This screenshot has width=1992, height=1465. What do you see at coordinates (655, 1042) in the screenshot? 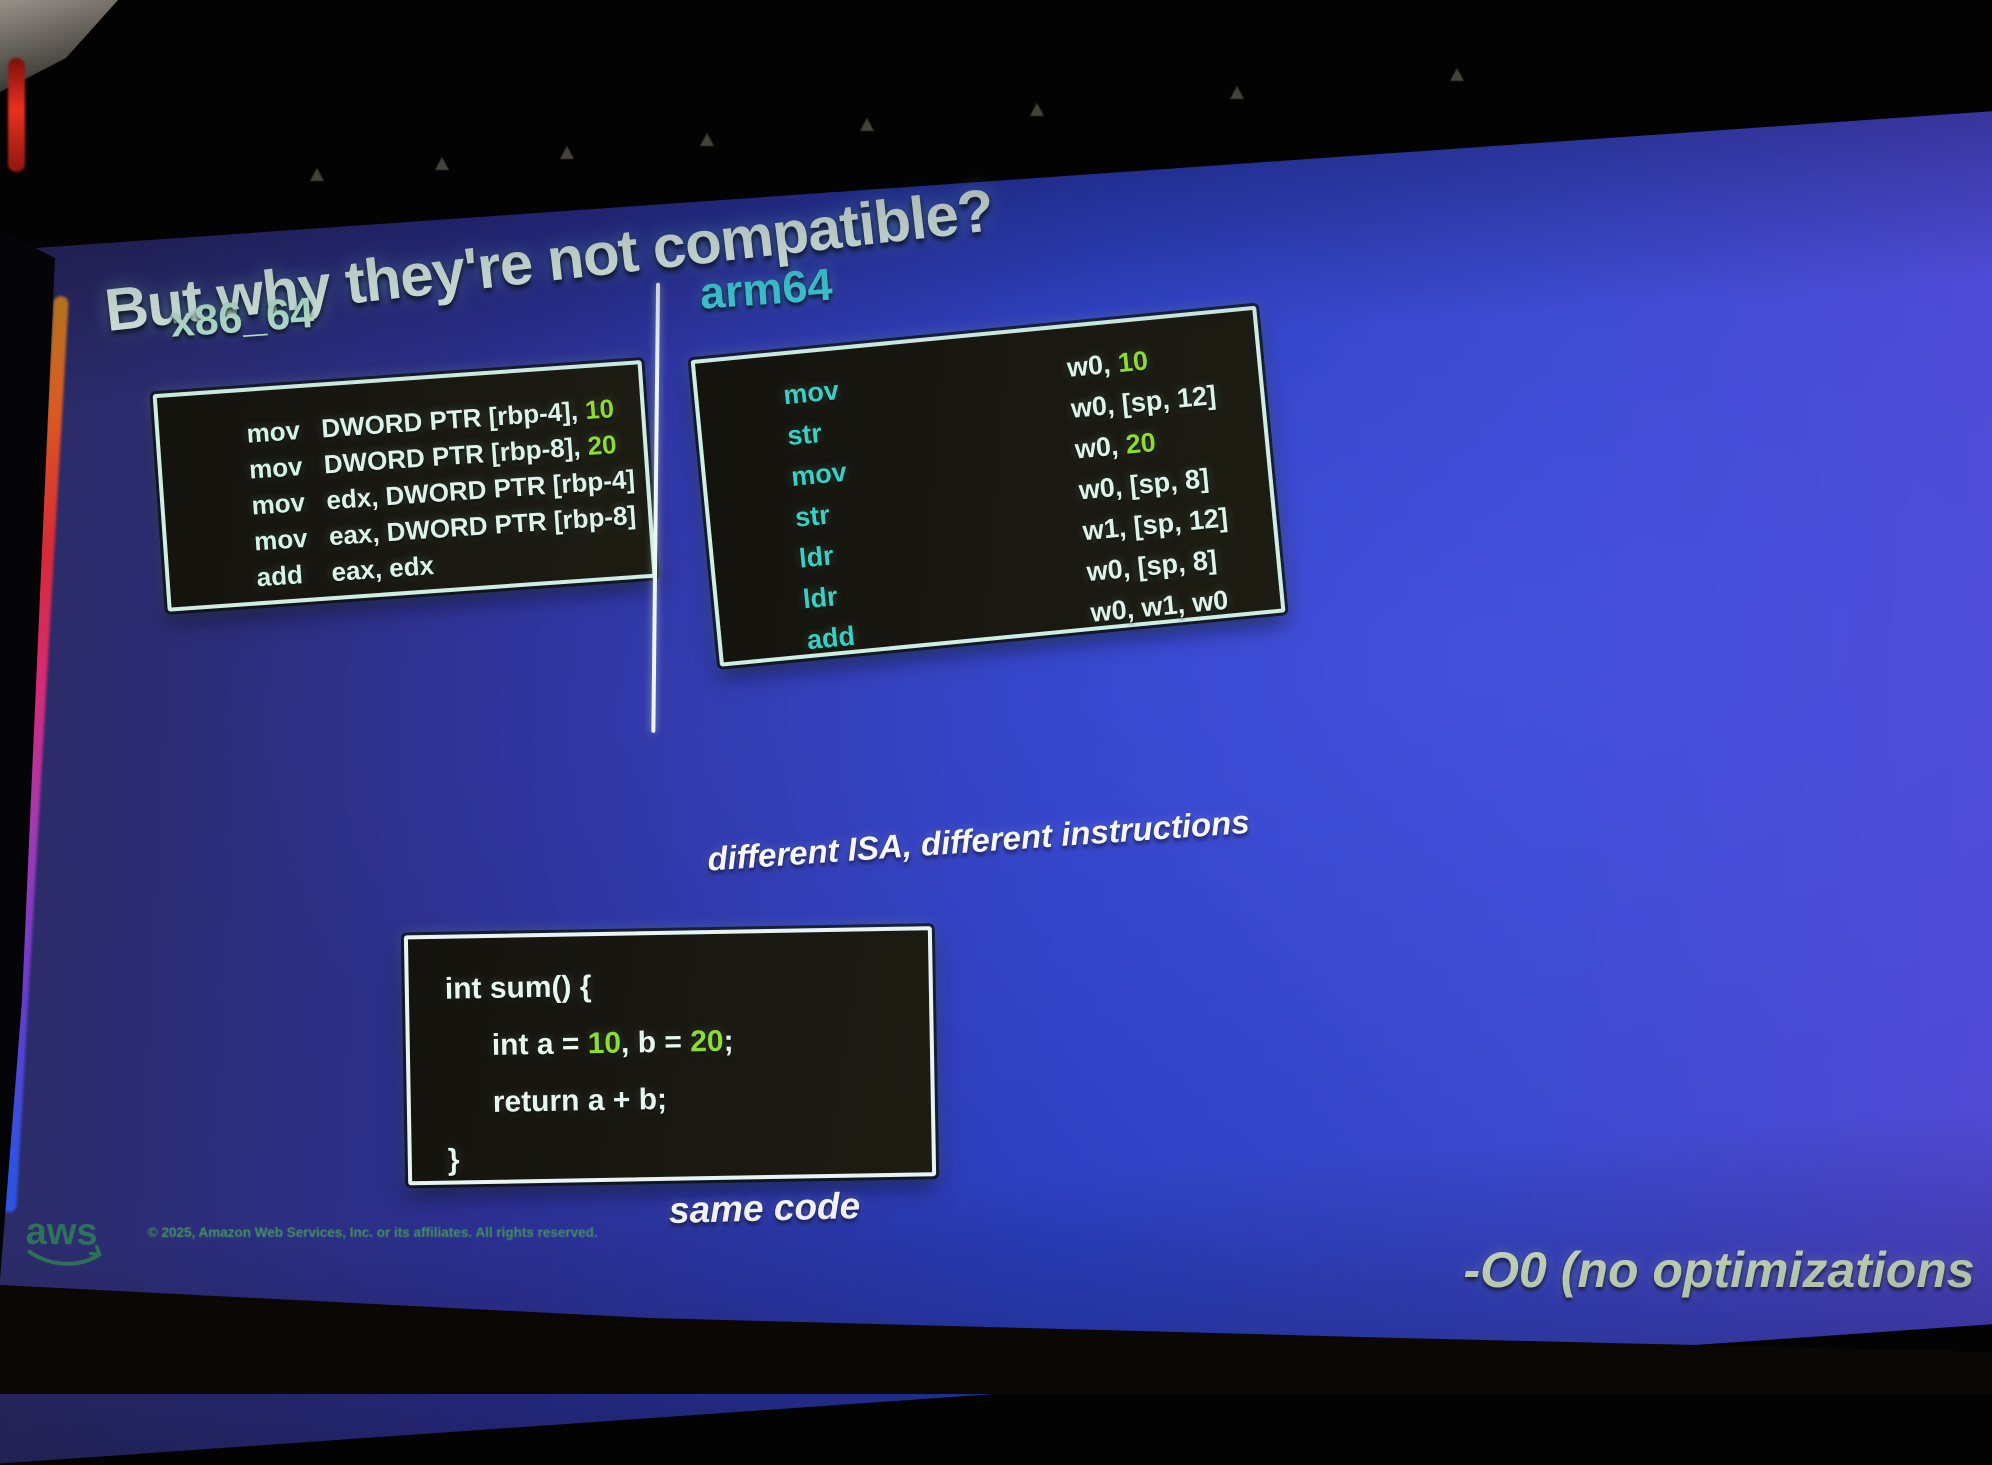
I see `c-code-text: , b =` at bounding box center [655, 1042].